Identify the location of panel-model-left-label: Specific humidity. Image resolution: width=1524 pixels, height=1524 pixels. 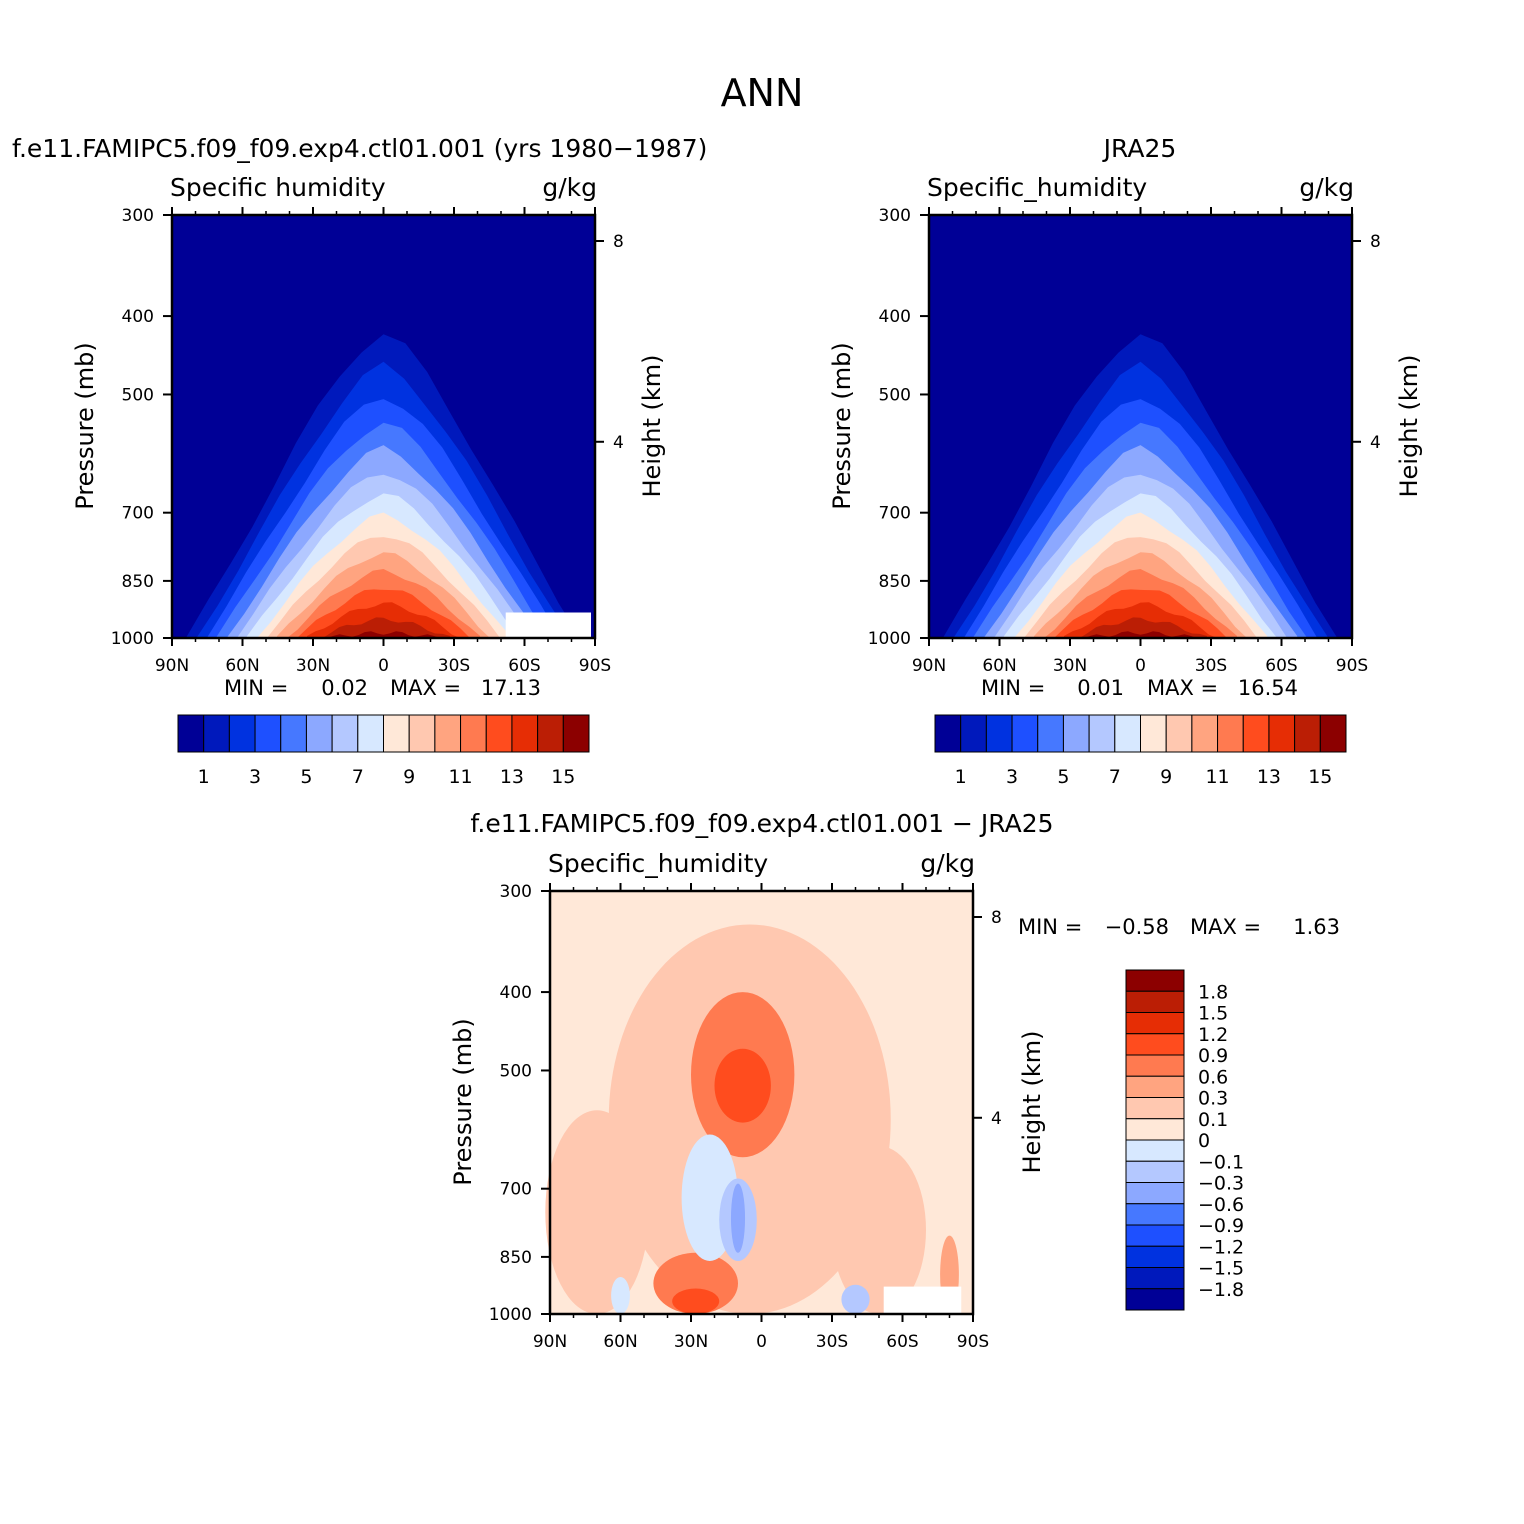
(278, 187).